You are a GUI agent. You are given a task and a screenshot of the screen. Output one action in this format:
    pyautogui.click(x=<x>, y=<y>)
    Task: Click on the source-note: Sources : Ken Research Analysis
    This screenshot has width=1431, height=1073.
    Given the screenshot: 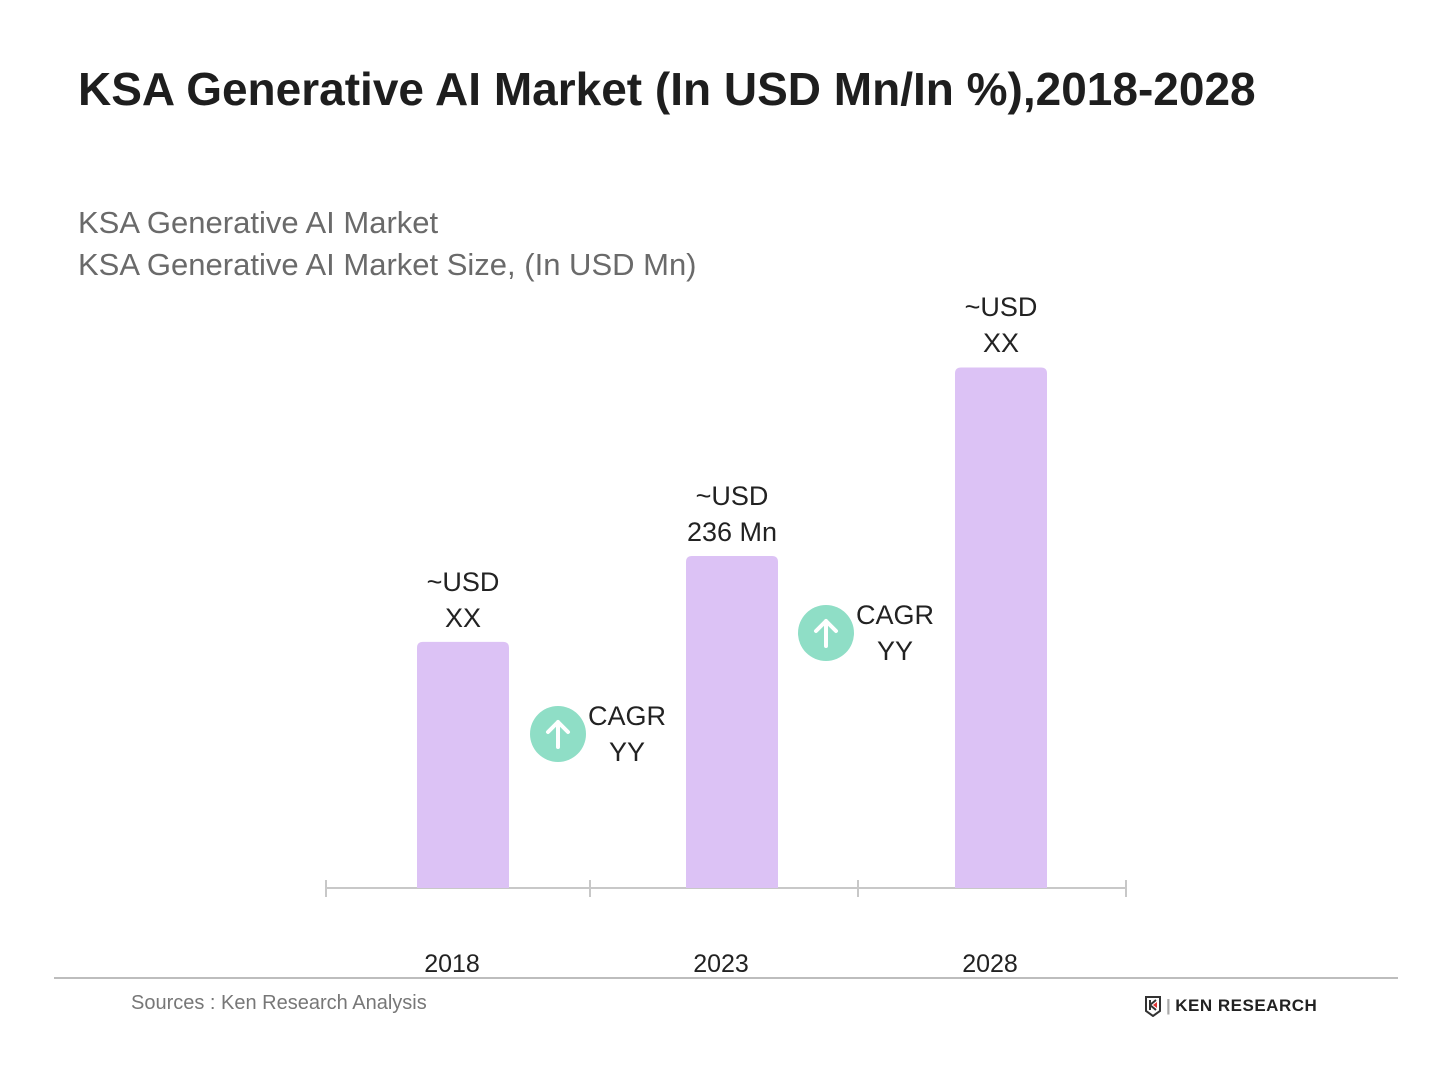 What is the action you would take?
    pyautogui.click(x=279, y=1003)
    